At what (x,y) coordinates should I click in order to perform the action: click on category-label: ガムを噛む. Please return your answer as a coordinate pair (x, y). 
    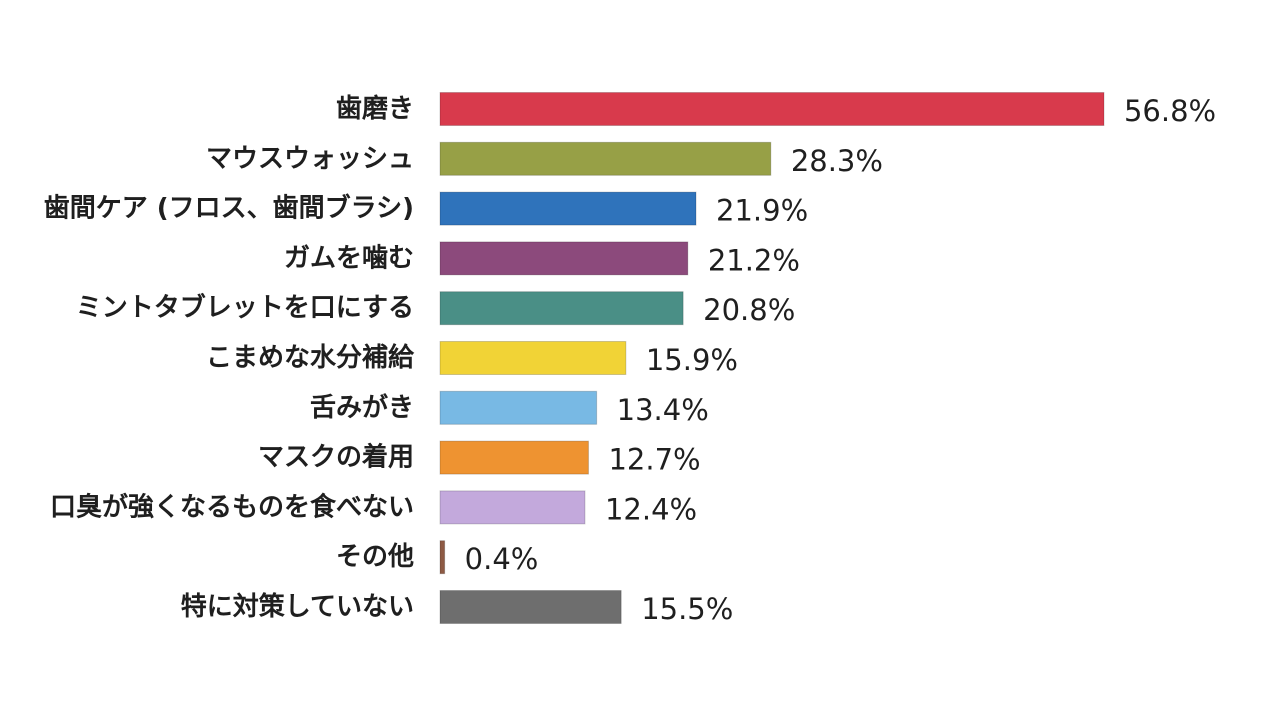
    Looking at the image, I should click on (349, 258).